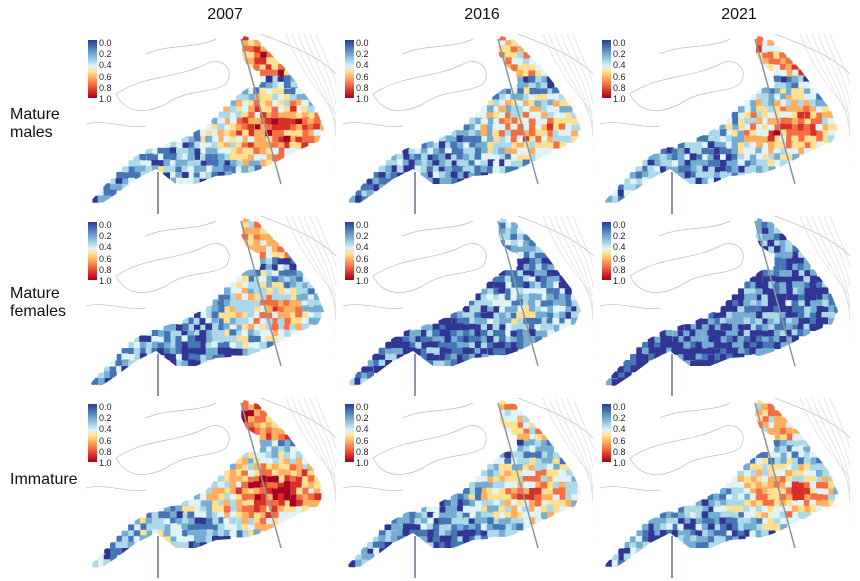 The width and height of the screenshot is (860, 581). Describe the element at coordinates (468, 488) in the screenshot. I see `map-panel: 0.0 0.2 0.4 0.6 0.8 1.0` at that location.